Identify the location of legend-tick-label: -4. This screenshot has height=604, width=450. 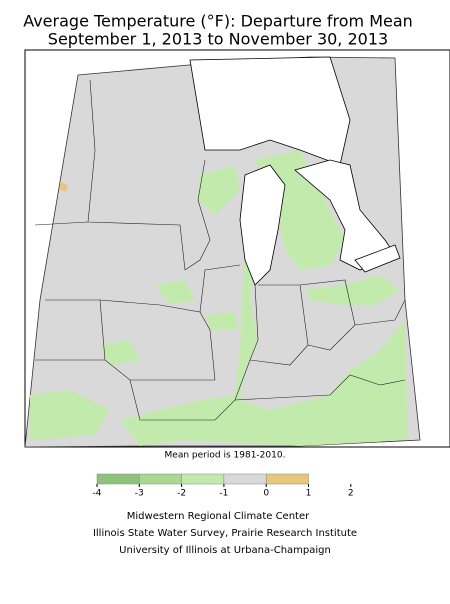
(97, 494).